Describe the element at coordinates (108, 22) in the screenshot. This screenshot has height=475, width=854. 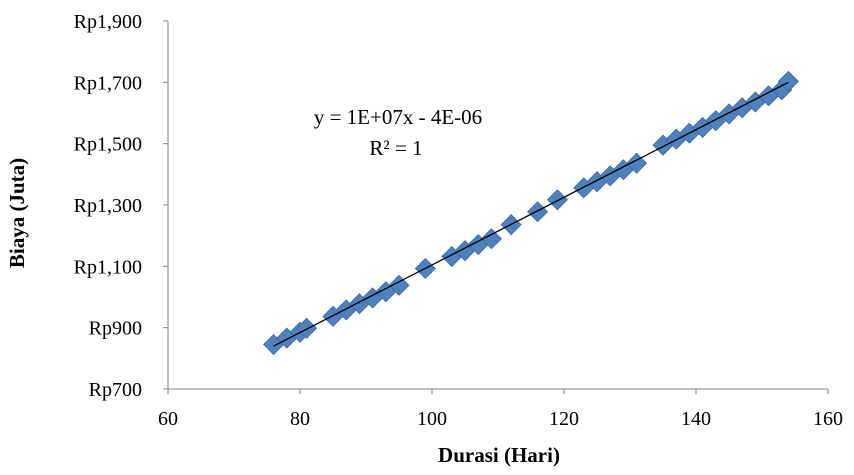
I see `y-tick-label: Rp1,900` at that location.